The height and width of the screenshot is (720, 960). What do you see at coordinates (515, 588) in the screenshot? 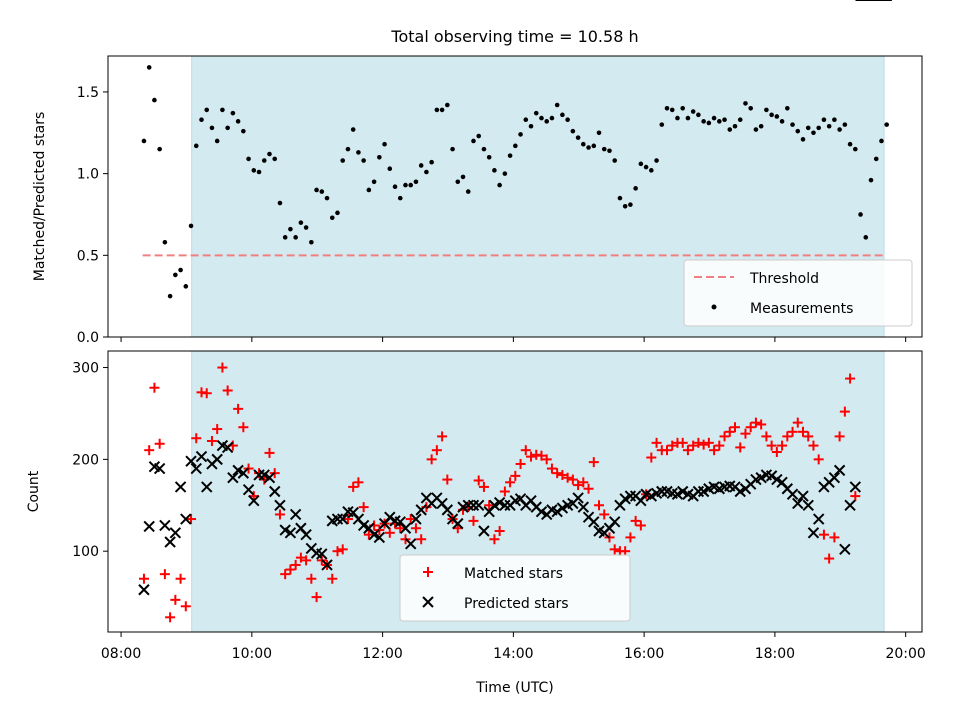
I see `count-legend-box` at bounding box center [515, 588].